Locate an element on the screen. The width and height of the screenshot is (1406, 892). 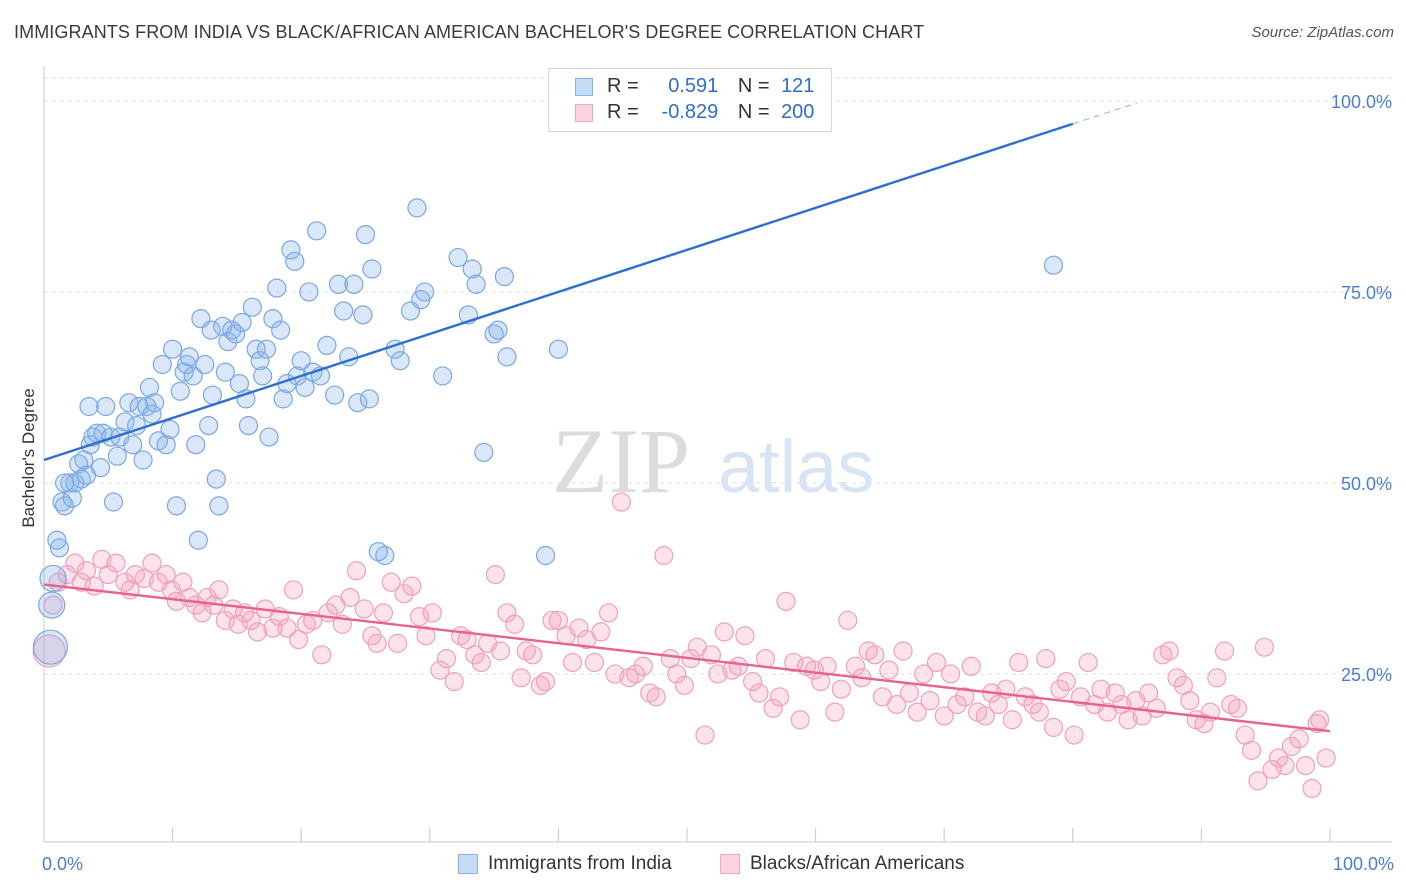
y-tick-label: 75.0% is located at coordinates (1366, 293).